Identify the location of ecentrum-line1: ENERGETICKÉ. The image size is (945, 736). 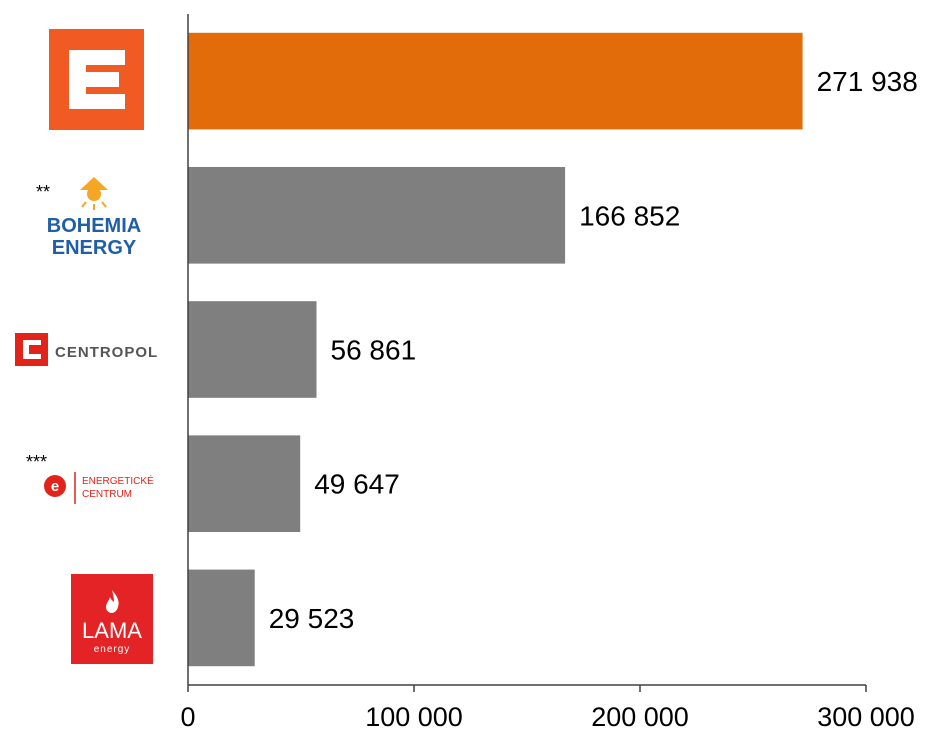
(118, 480).